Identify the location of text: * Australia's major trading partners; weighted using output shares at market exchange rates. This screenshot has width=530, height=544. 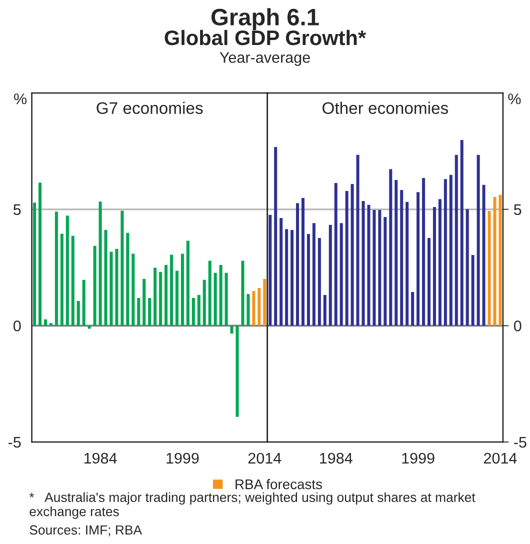
(252, 505).